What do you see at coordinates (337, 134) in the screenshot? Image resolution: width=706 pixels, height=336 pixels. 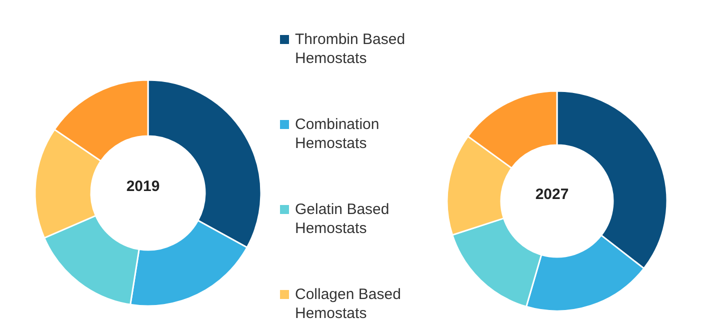 I see `legend-label: Combination Hemostats` at bounding box center [337, 134].